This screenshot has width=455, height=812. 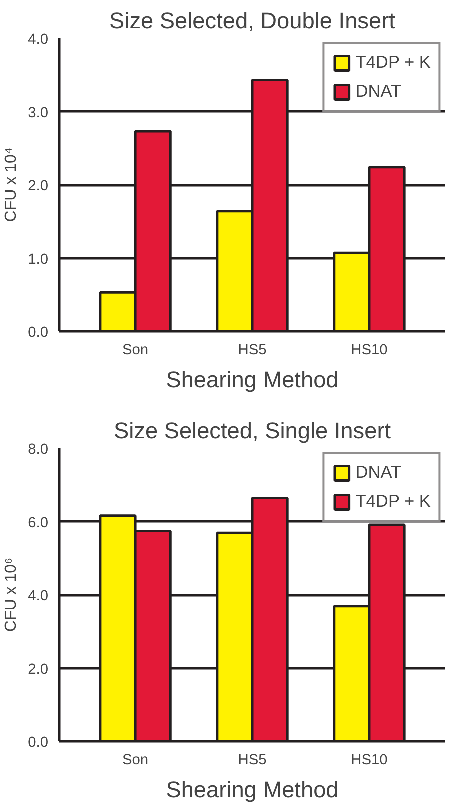 I want to click on chart-title: Size Selected, Double Insert, so click(x=253, y=21).